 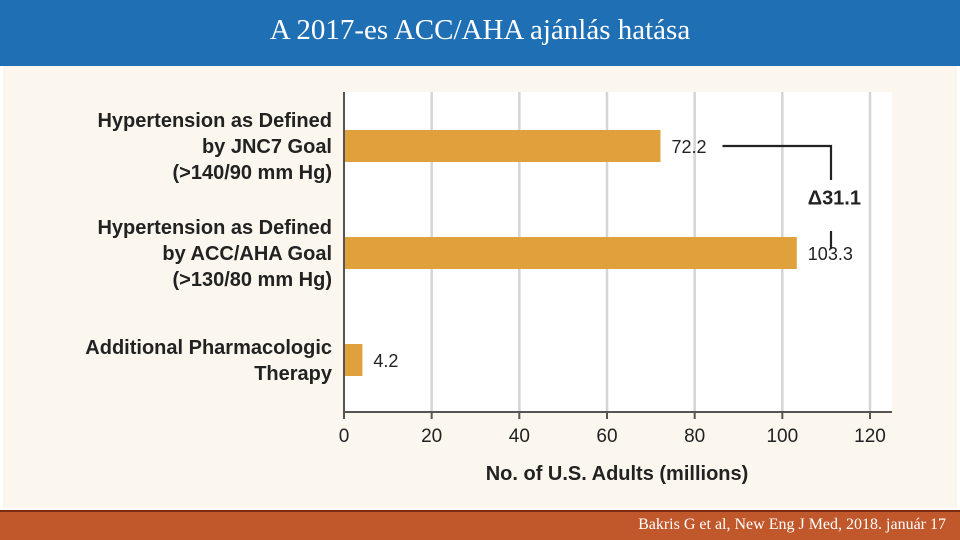 I want to click on annotation-bracket, so click(x=777, y=162).